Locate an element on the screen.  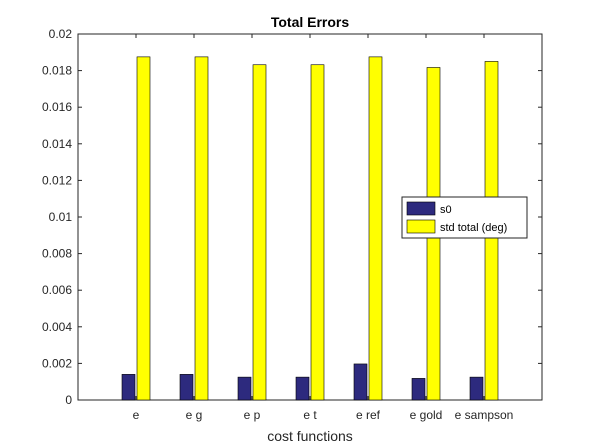
y-tick-label: 0 is located at coordinates (68, 400).